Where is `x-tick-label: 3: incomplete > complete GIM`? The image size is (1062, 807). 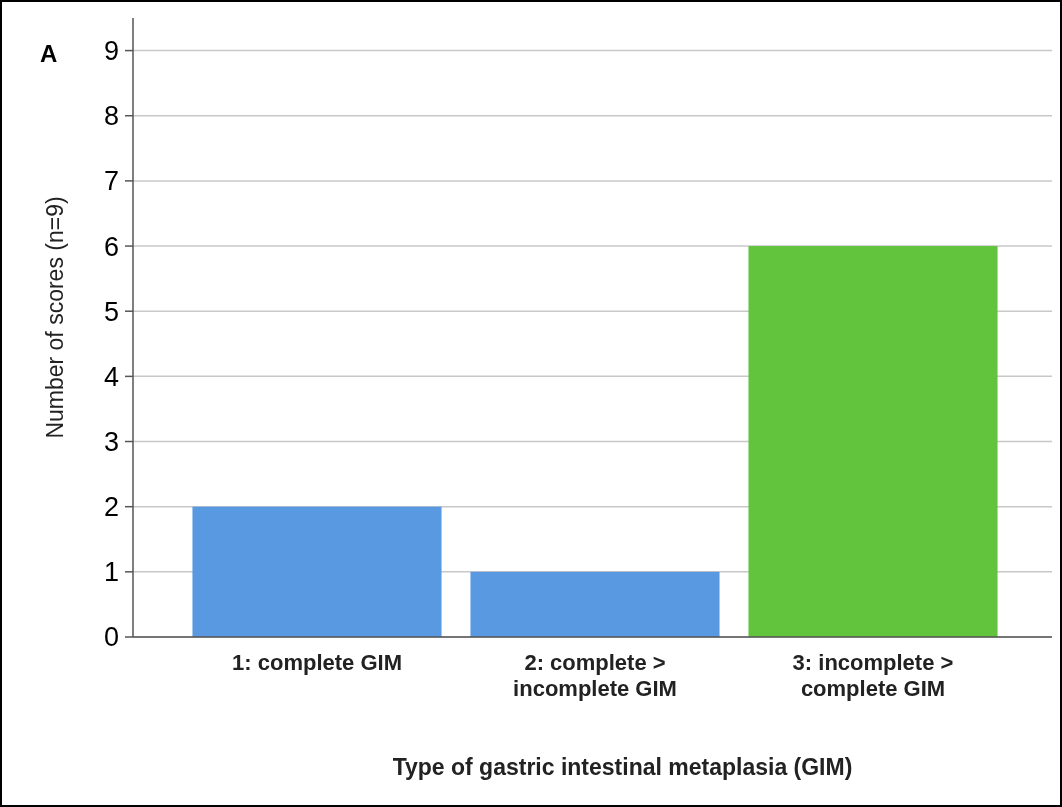
x-tick-label: 3: incomplete > complete GIM is located at coordinates (873, 675).